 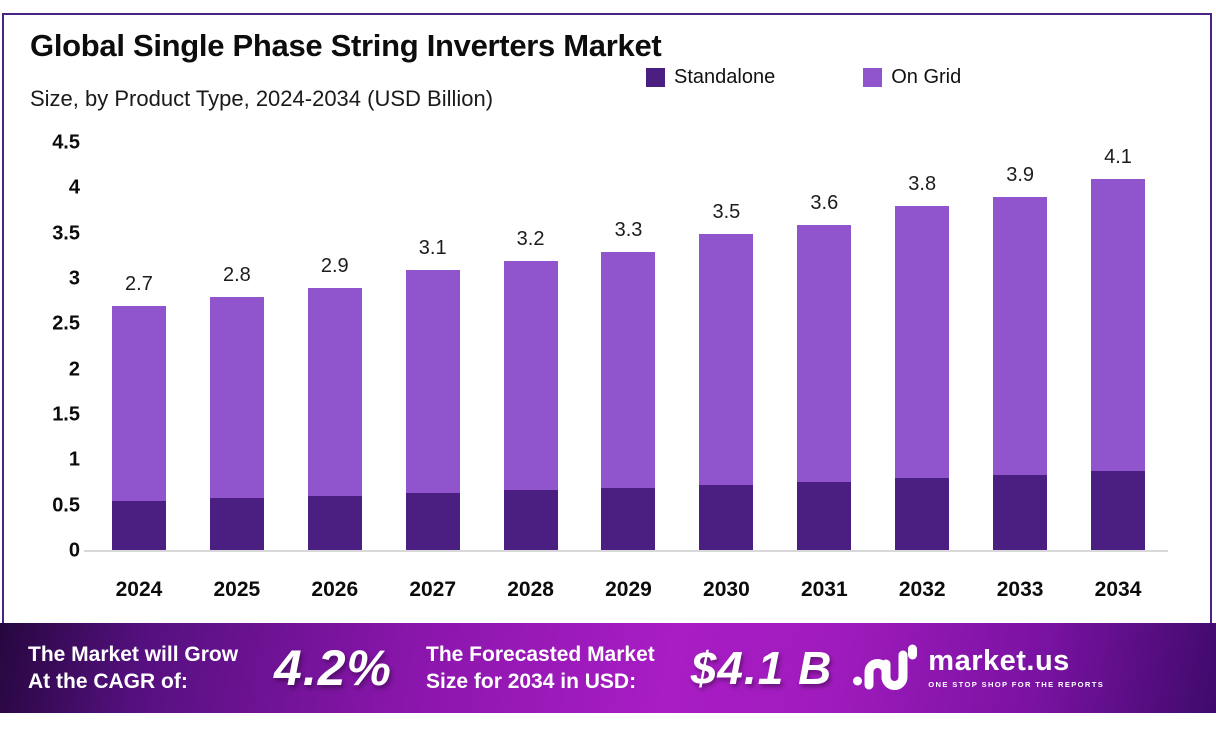 I want to click on bar-column: 3.5, so click(x=726, y=375).